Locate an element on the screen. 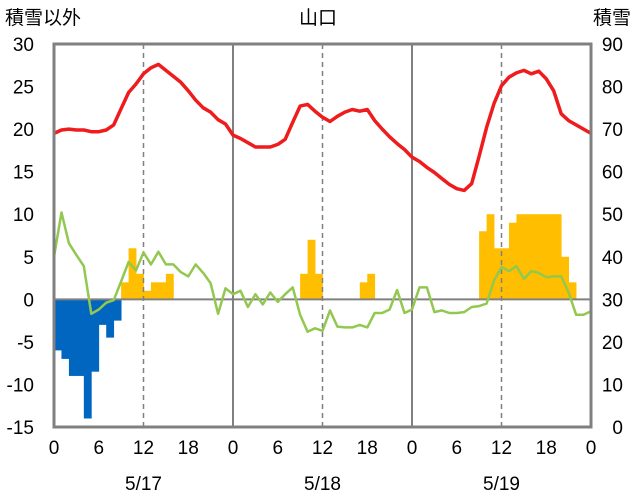 This screenshot has width=636, height=501. right-tick-label: 60 is located at coordinates (612, 173).